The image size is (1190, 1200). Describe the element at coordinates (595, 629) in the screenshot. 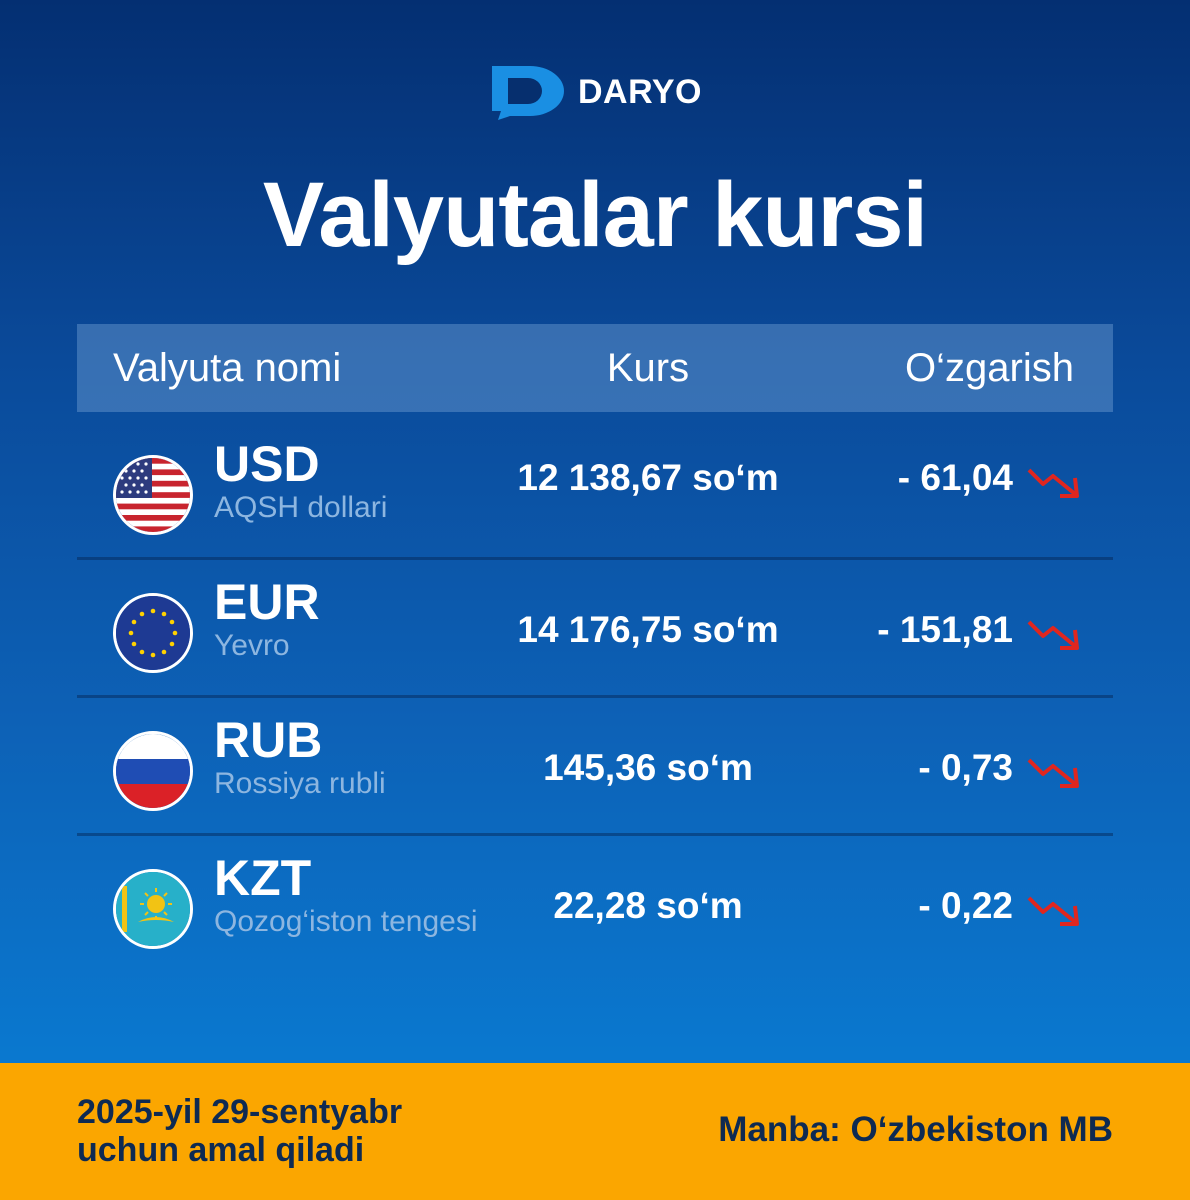

I see `table-row: EUR Yevro 14 176,75 so‘m - 151,81` at that location.